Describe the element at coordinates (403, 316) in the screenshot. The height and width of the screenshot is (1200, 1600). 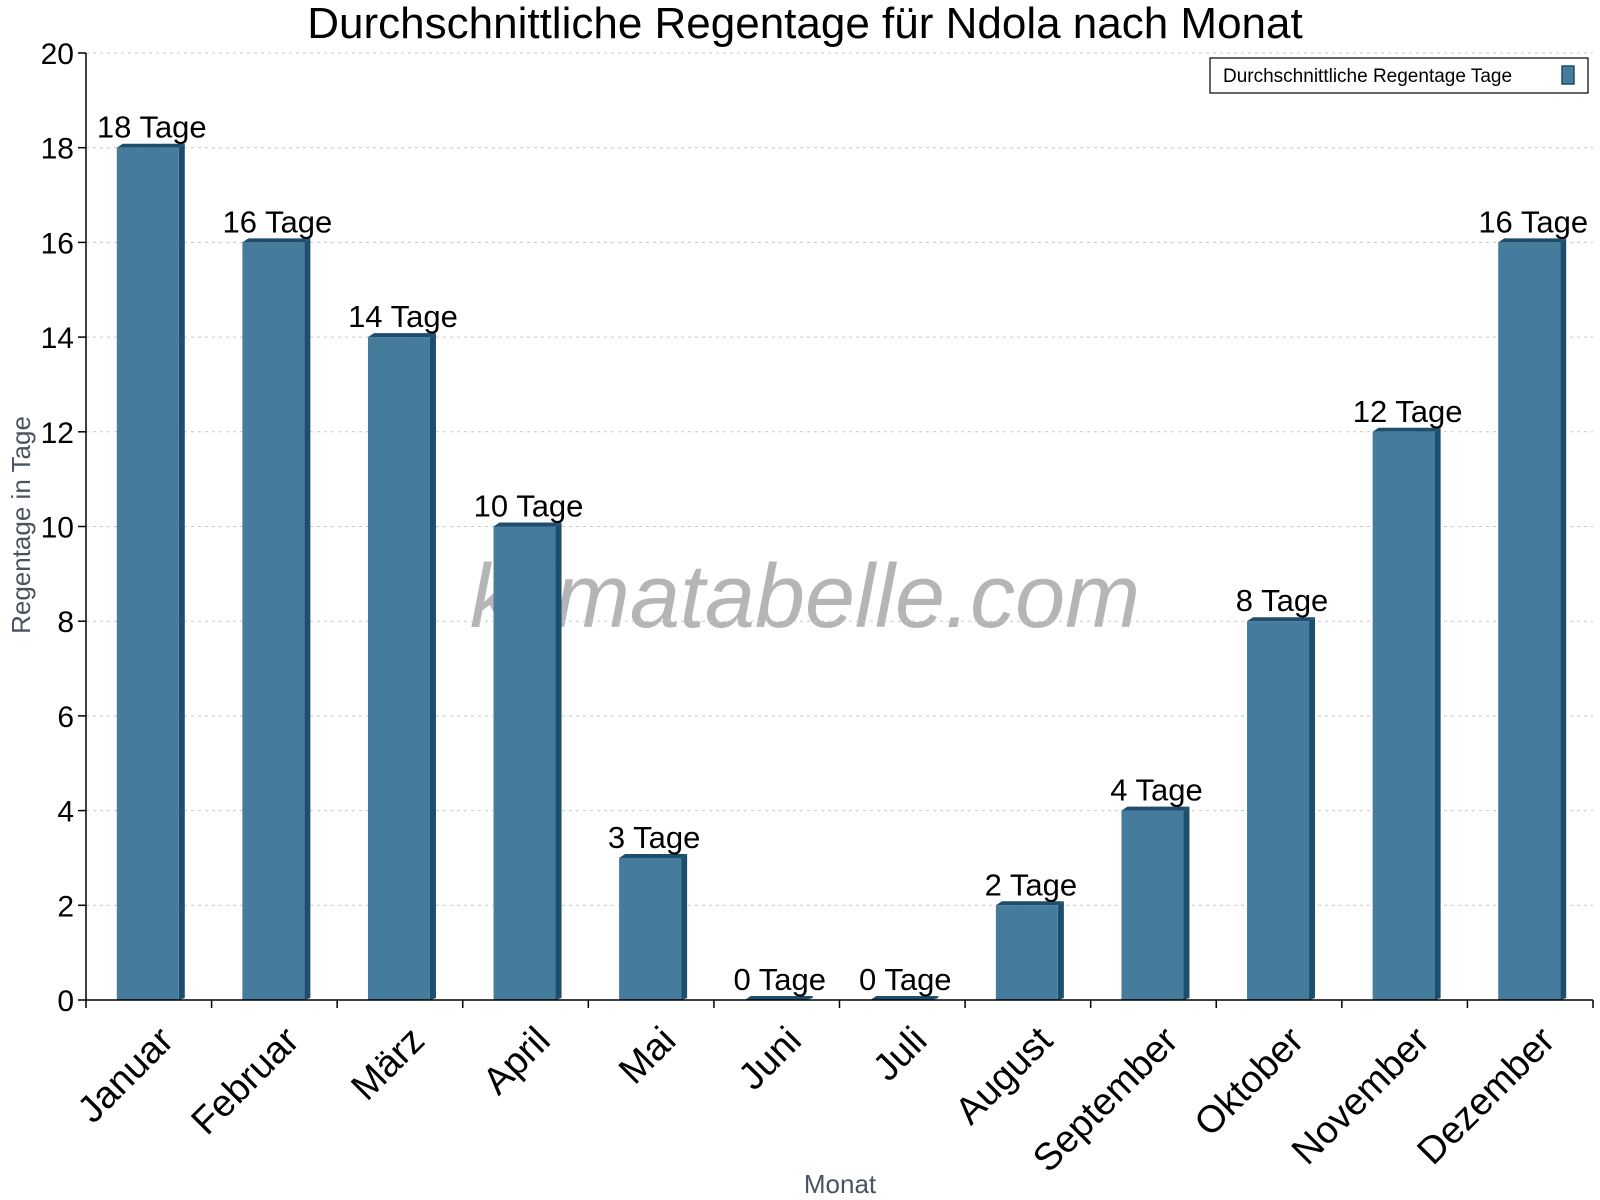
I see `data-label: 14 Tage` at that location.